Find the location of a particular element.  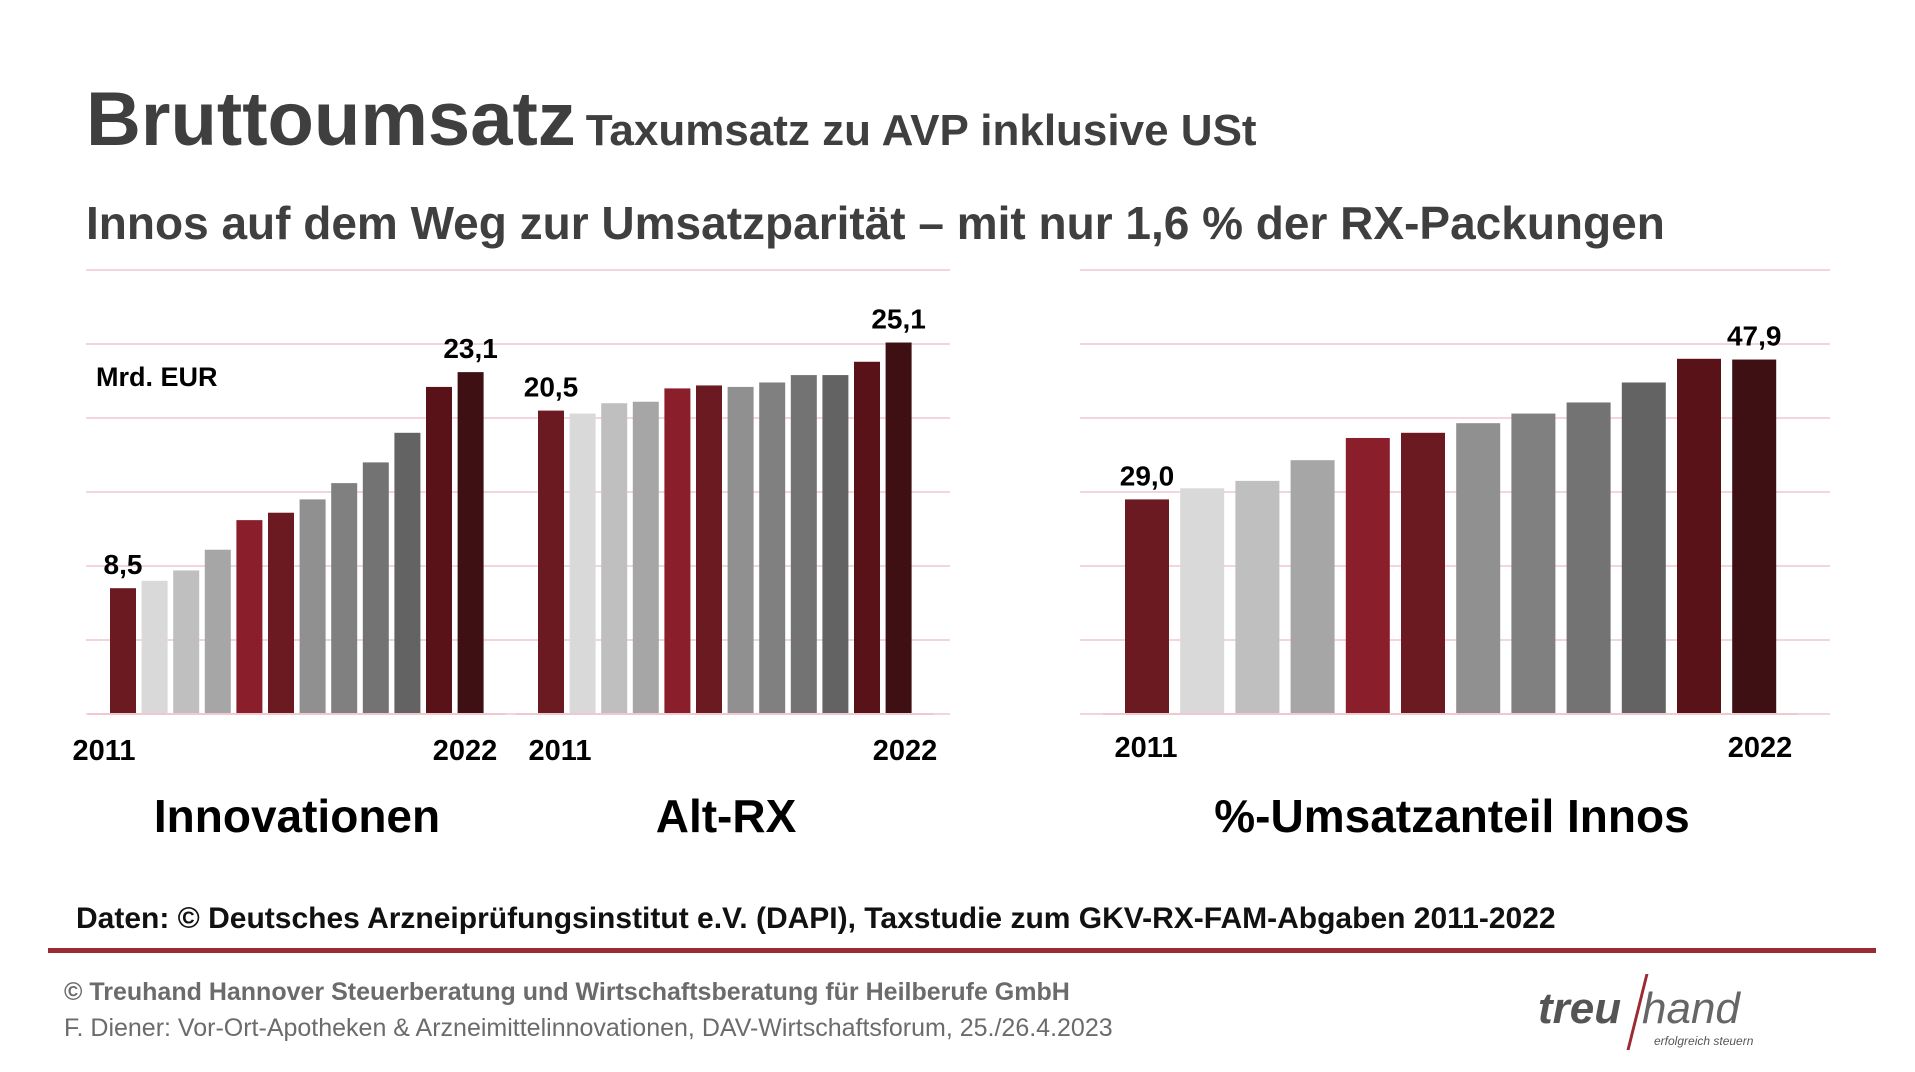

data-label: 47,9 is located at coordinates (1754, 336).